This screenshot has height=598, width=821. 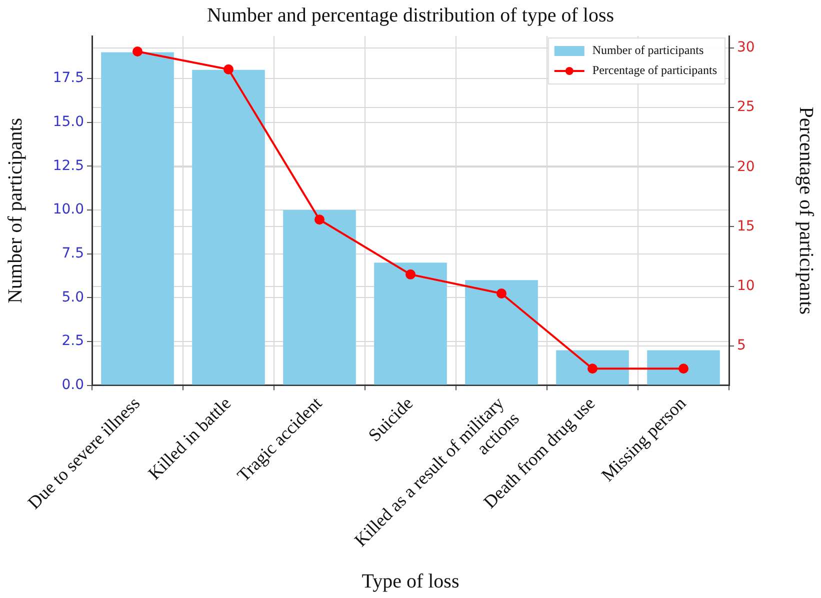 I want to click on y2-tick-label: 30, so click(x=746, y=48).